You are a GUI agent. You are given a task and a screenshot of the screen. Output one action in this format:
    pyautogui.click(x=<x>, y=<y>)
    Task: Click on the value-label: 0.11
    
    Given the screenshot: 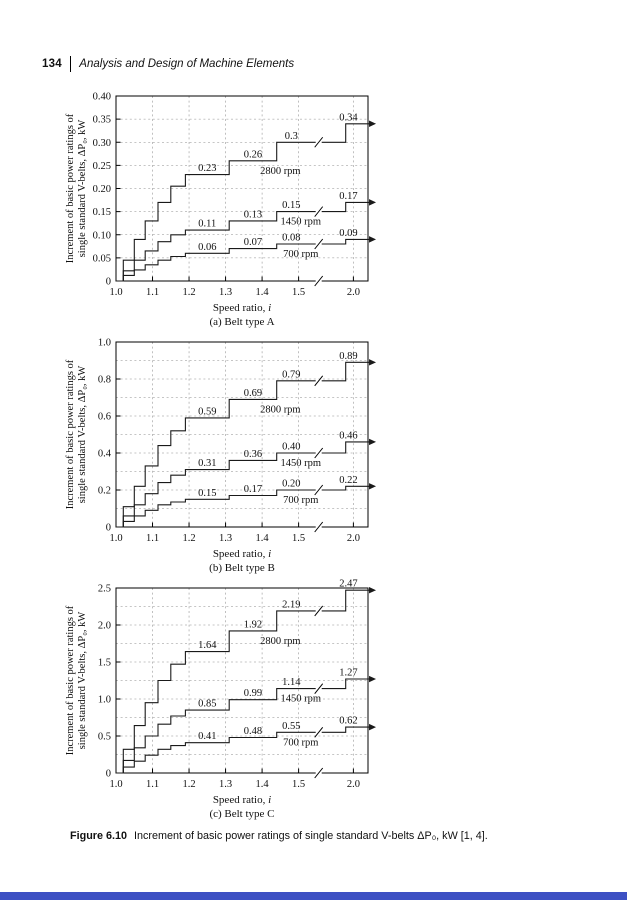 What is the action you would take?
    pyautogui.click(x=207, y=224)
    